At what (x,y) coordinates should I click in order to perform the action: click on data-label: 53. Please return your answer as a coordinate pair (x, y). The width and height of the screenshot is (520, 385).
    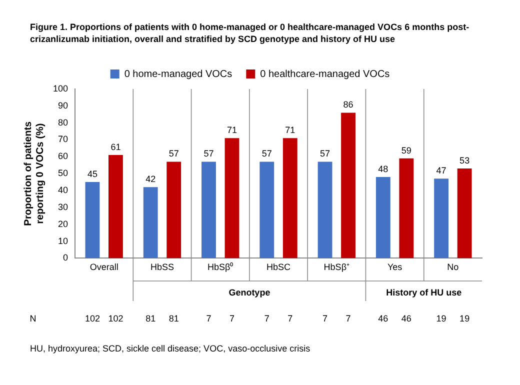
    Looking at the image, I should click on (465, 161).